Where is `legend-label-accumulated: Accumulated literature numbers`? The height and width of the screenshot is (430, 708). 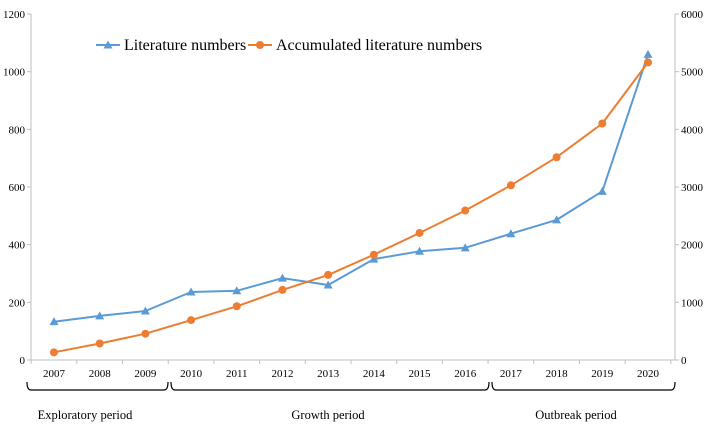
legend-label-accumulated: Accumulated literature numbers is located at coordinates (379, 45).